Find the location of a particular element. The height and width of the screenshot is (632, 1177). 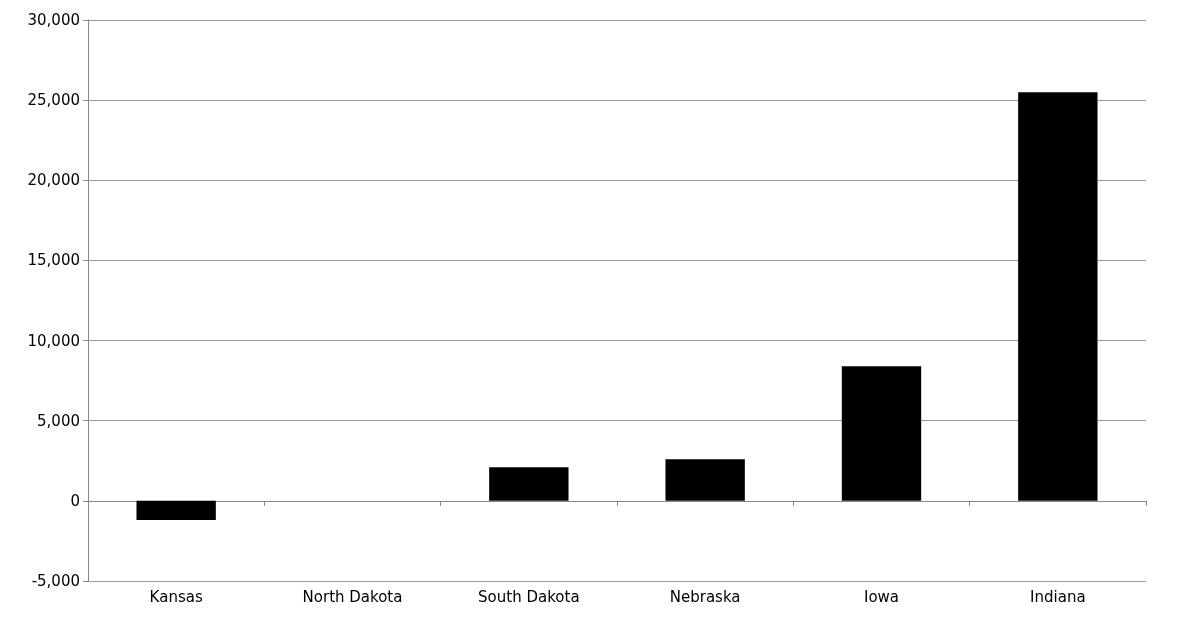

x-tick-label: Indiana is located at coordinates (1058, 596).